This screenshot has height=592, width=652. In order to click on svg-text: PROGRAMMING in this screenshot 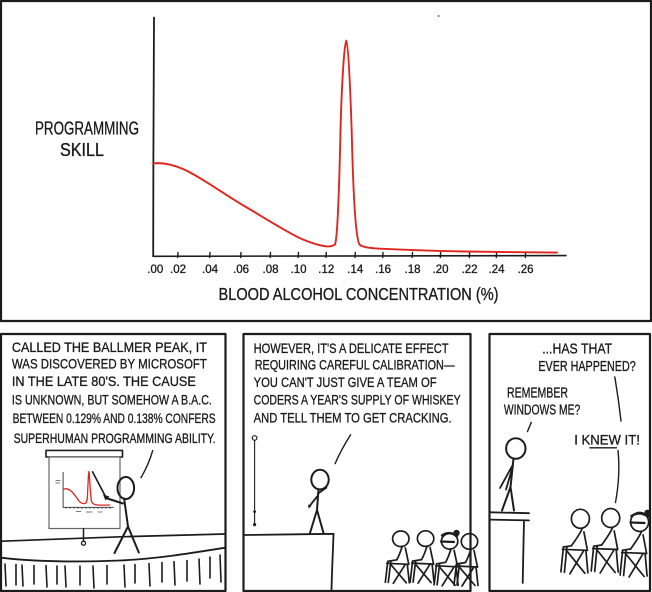, I will do `click(87, 129)`.